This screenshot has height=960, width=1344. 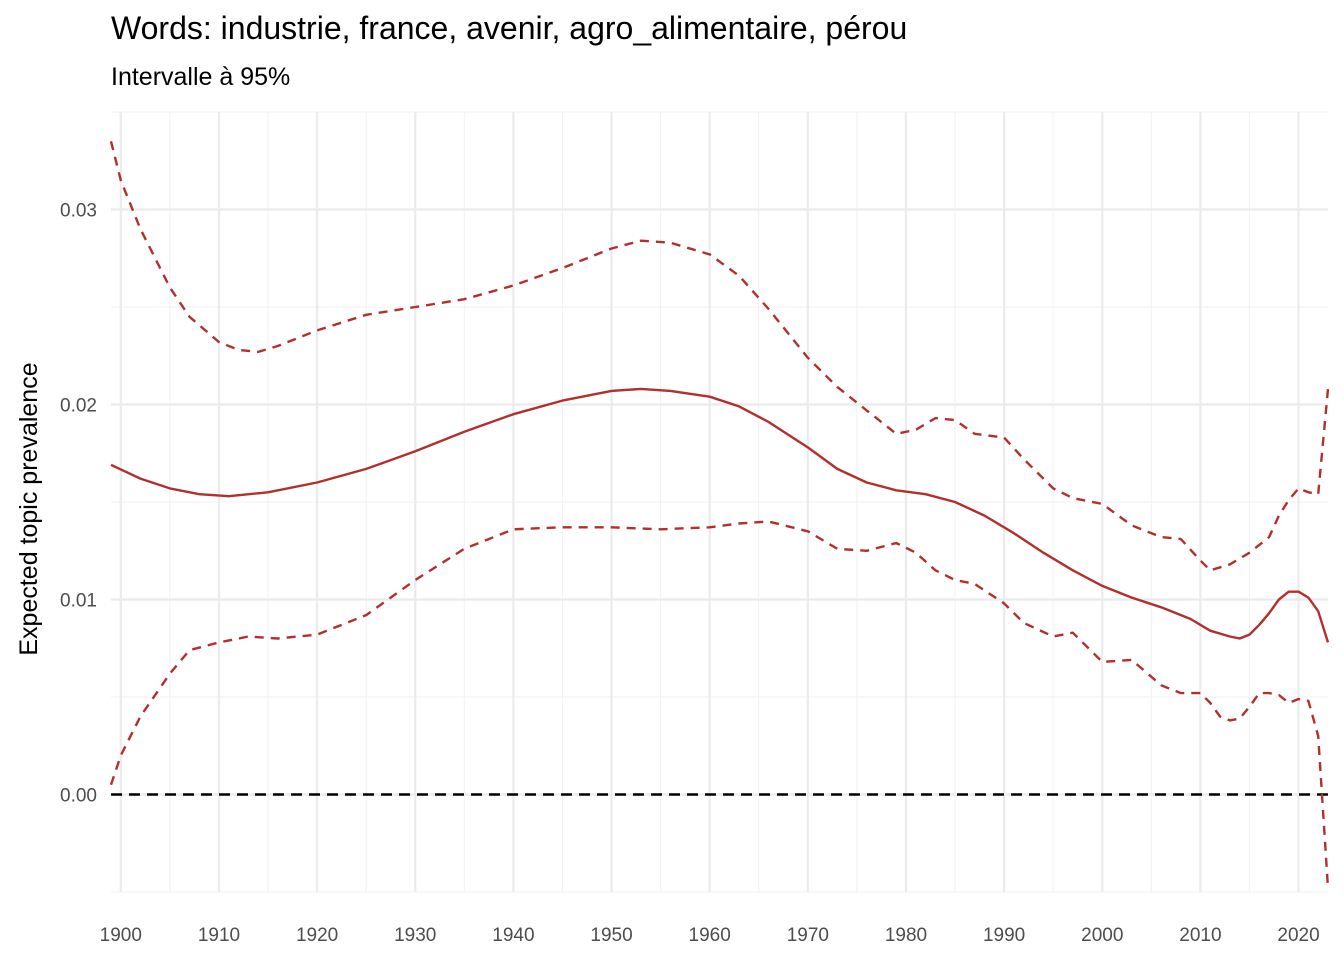 What do you see at coordinates (219, 935) in the screenshot?
I see `x-tick-label: 1910` at bounding box center [219, 935].